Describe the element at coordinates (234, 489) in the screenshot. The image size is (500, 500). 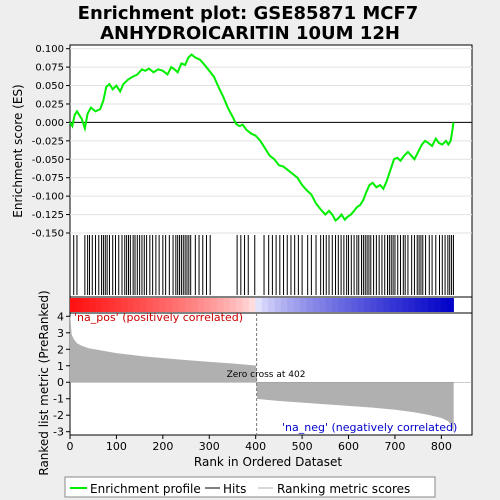
I see `legend-hits-label: Hits` at that location.